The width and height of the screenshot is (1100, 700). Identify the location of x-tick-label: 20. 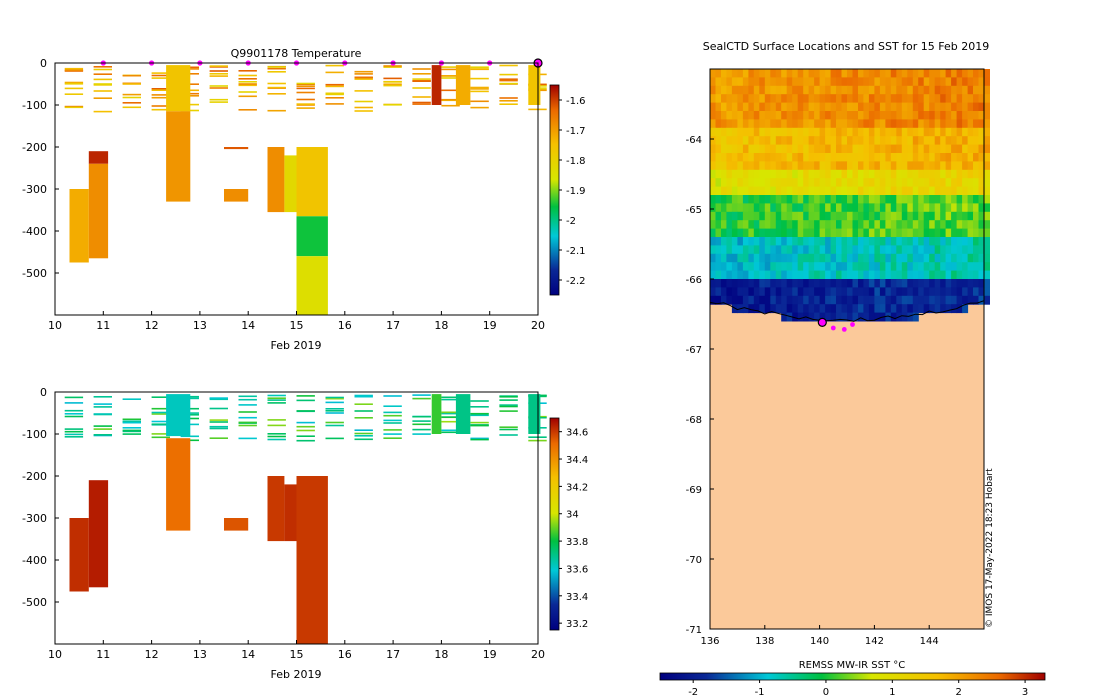
(538, 654).